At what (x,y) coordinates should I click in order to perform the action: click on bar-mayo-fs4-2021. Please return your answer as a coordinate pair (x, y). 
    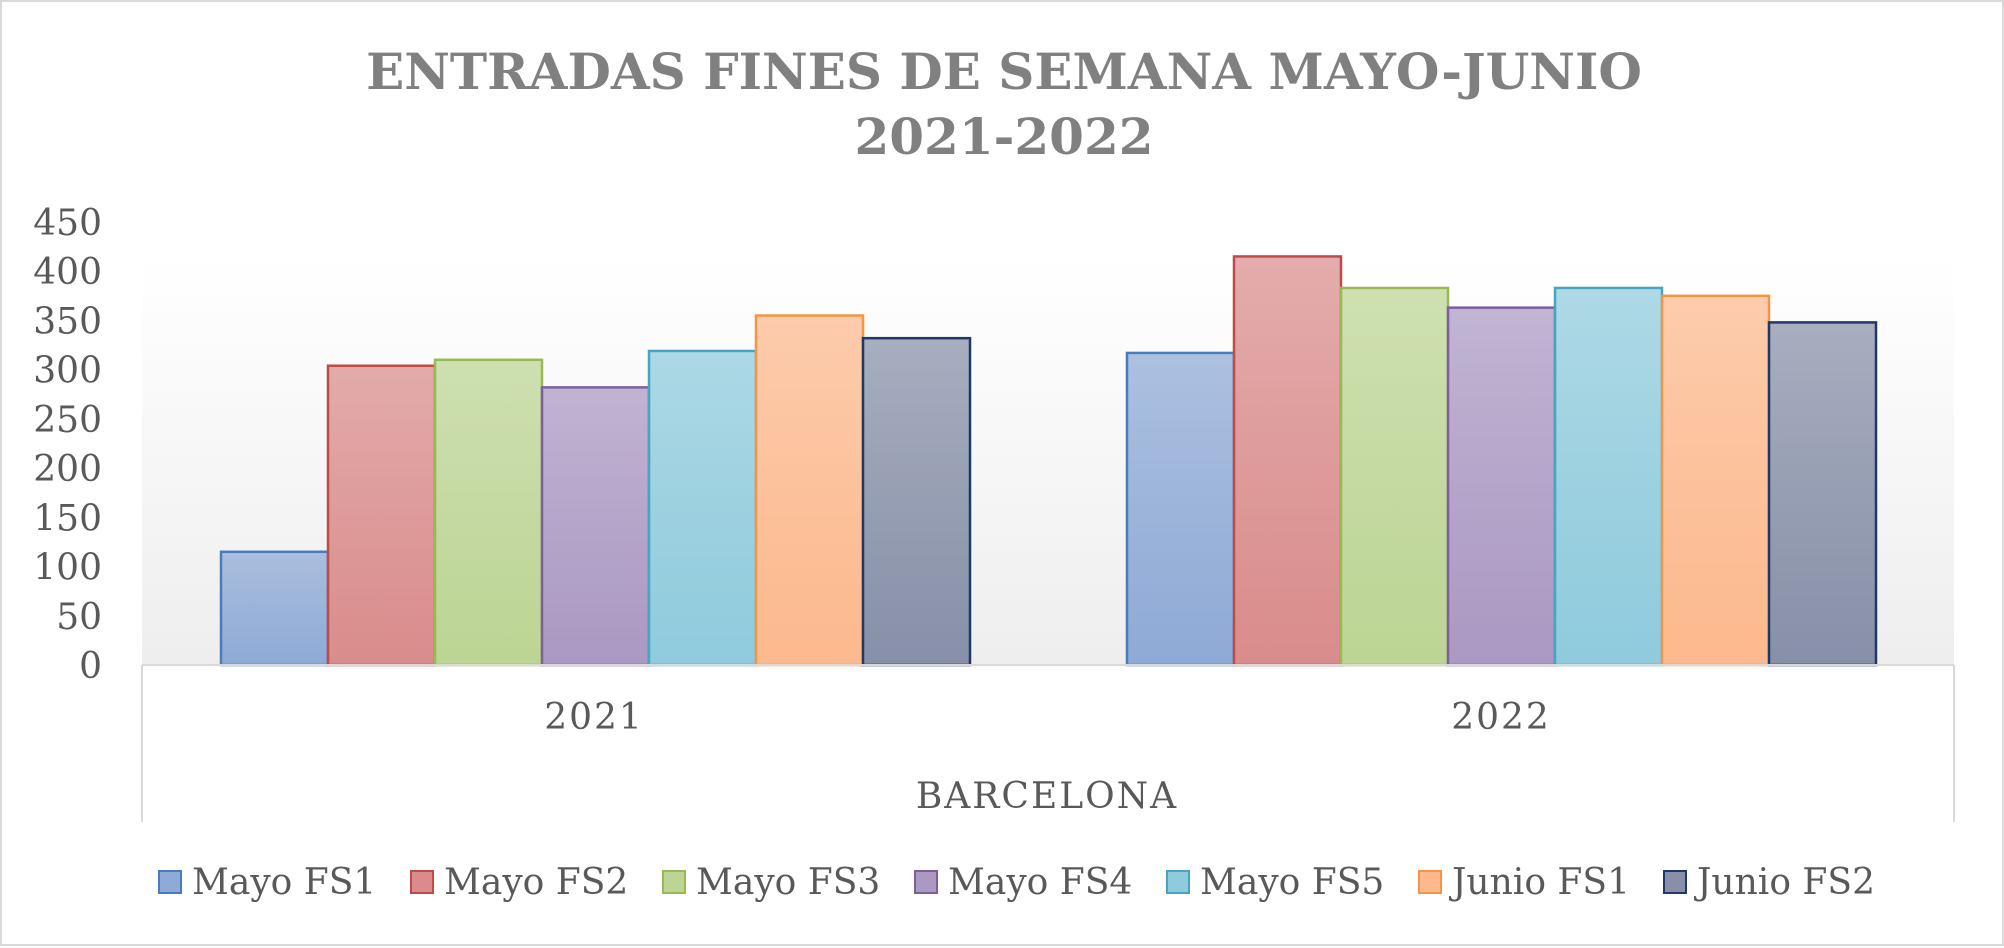
    Looking at the image, I should click on (595, 526).